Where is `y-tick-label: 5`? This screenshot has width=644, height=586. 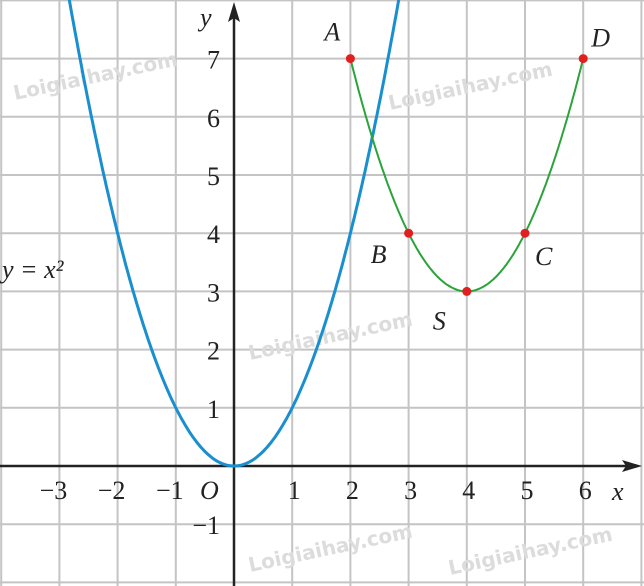 y-tick-label: 5 is located at coordinates (213, 176).